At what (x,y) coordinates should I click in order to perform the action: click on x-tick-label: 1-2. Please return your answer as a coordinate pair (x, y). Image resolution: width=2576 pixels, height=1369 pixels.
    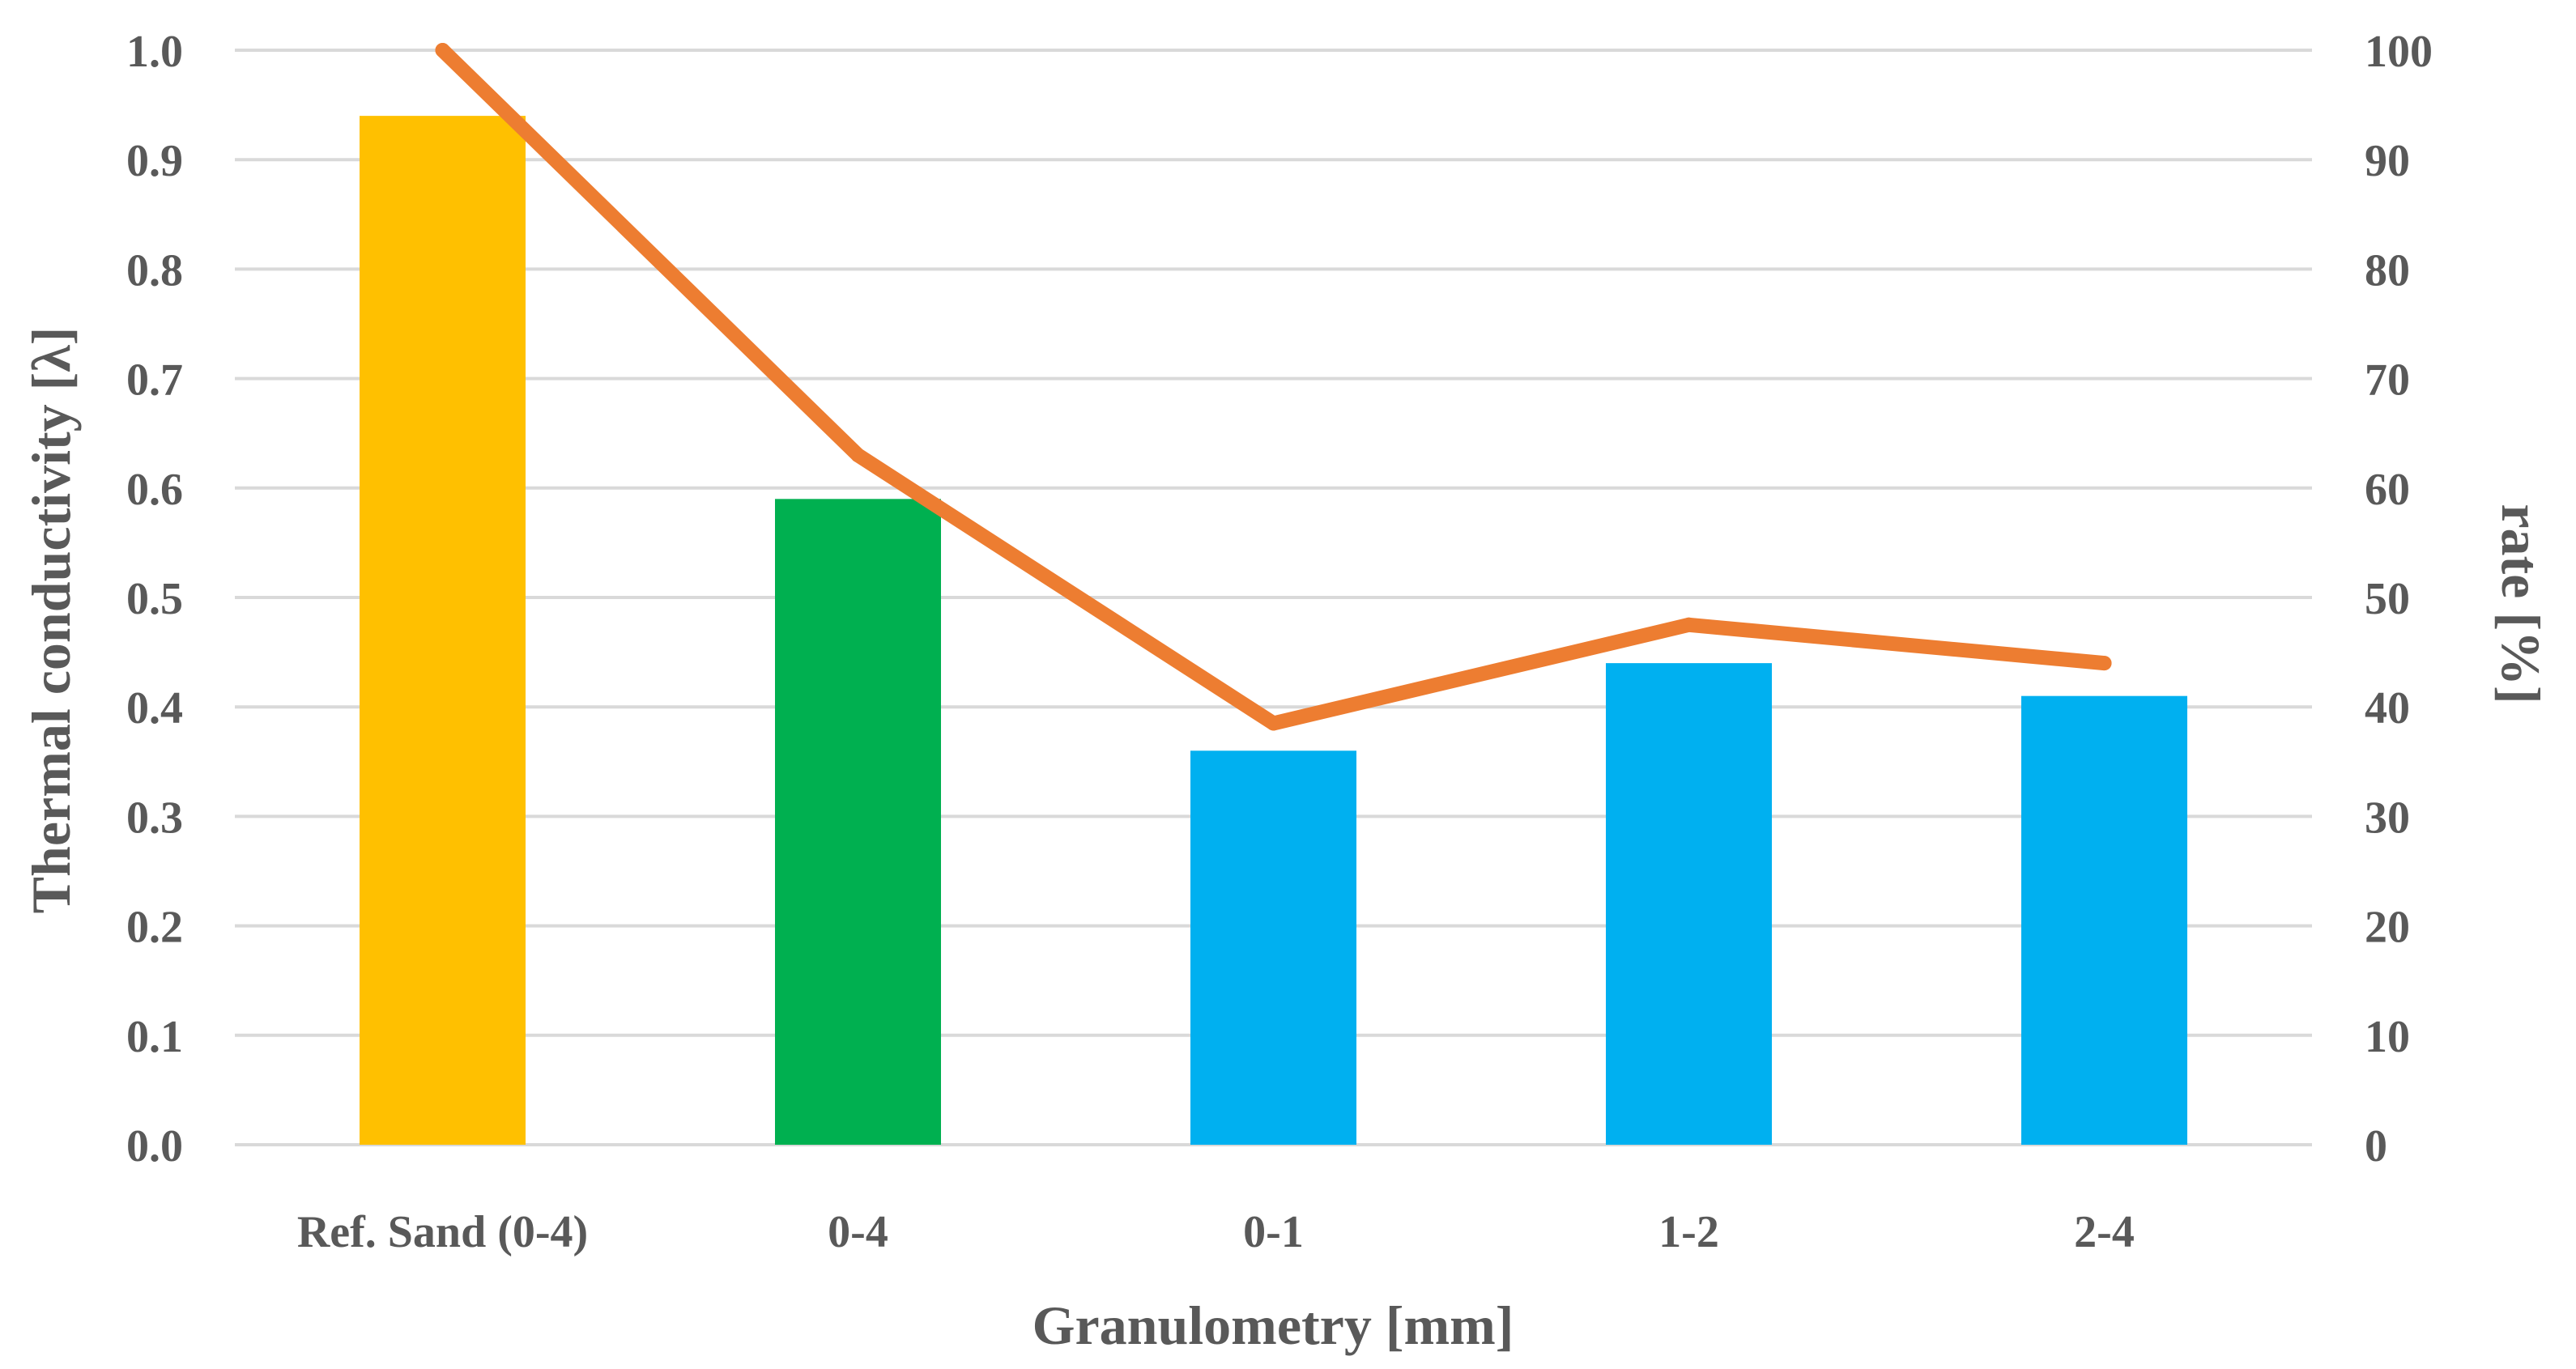
    Looking at the image, I should click on (1688, 1232).